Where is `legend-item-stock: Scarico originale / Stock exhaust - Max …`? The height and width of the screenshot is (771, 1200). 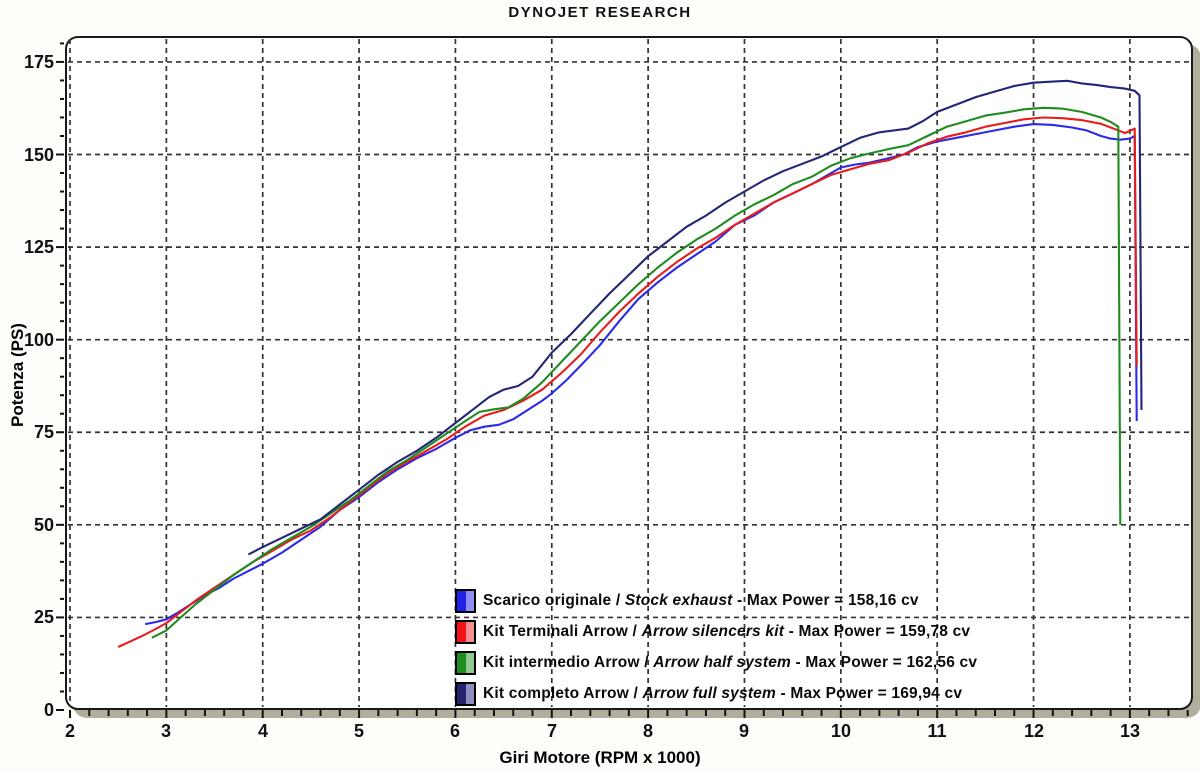 legend-item-stock: Scarico originale / Stock exhaust - Max … is located at coordinates (716, 601).